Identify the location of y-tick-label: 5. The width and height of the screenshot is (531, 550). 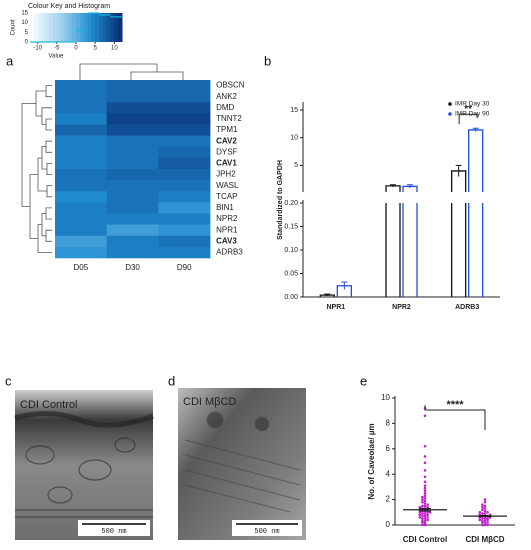
(296, 165).